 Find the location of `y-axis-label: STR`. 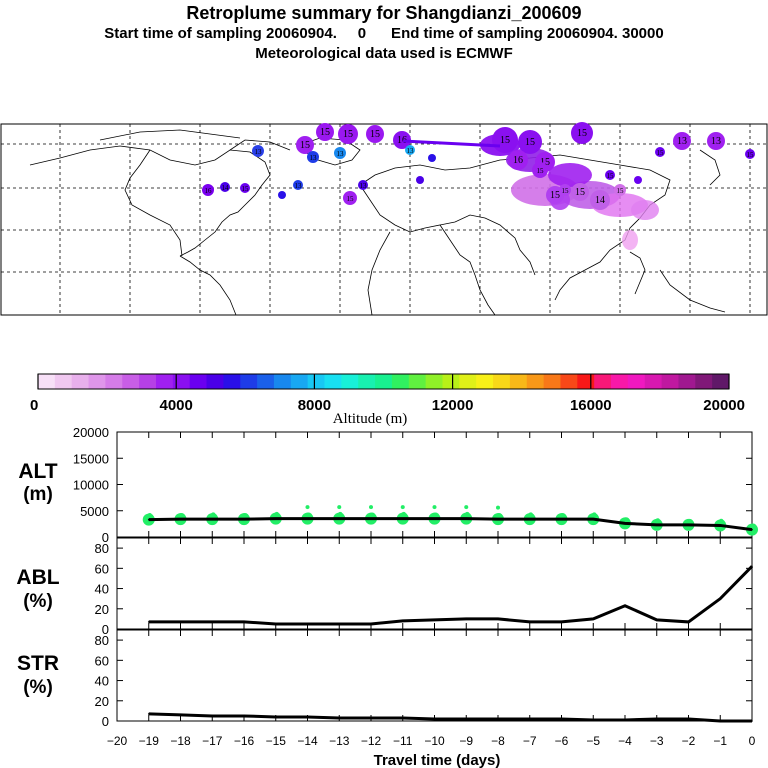

y-axis-label: STR is located at coordinates (38, 663).